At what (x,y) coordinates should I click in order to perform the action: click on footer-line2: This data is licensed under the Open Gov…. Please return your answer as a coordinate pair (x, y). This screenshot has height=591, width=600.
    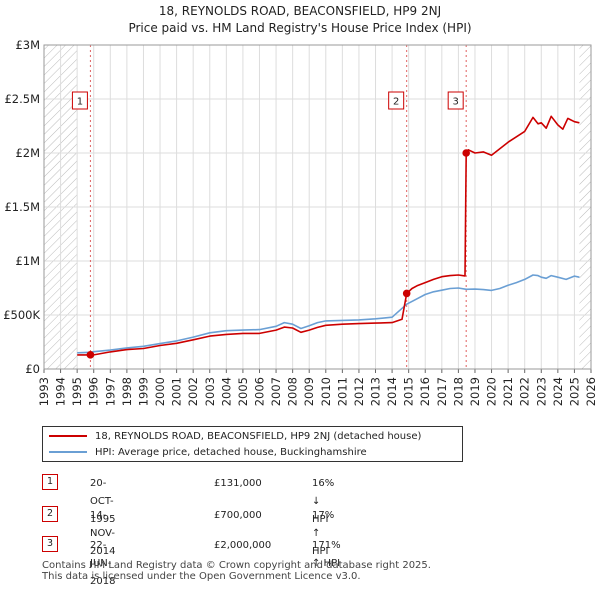
    Looking at the image, I should click on (201, 576).